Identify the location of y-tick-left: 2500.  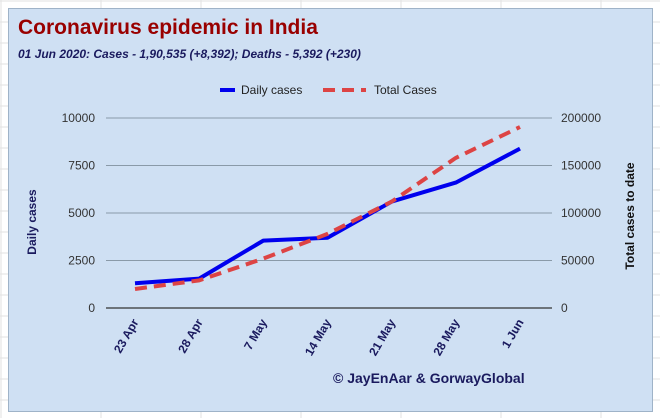
(81, 261).